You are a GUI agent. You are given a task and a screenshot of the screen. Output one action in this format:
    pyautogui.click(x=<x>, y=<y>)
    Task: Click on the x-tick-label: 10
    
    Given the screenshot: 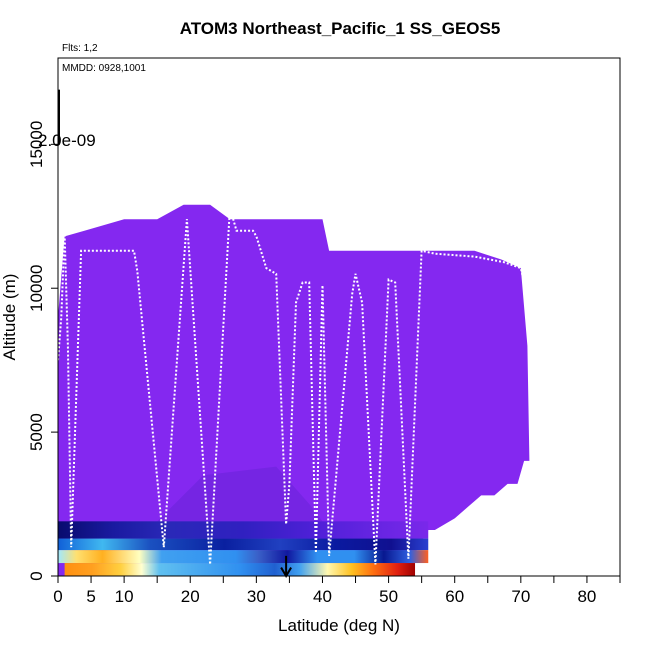 What is the action you would take?
    pyautogui.click(x=124, y=596)
    